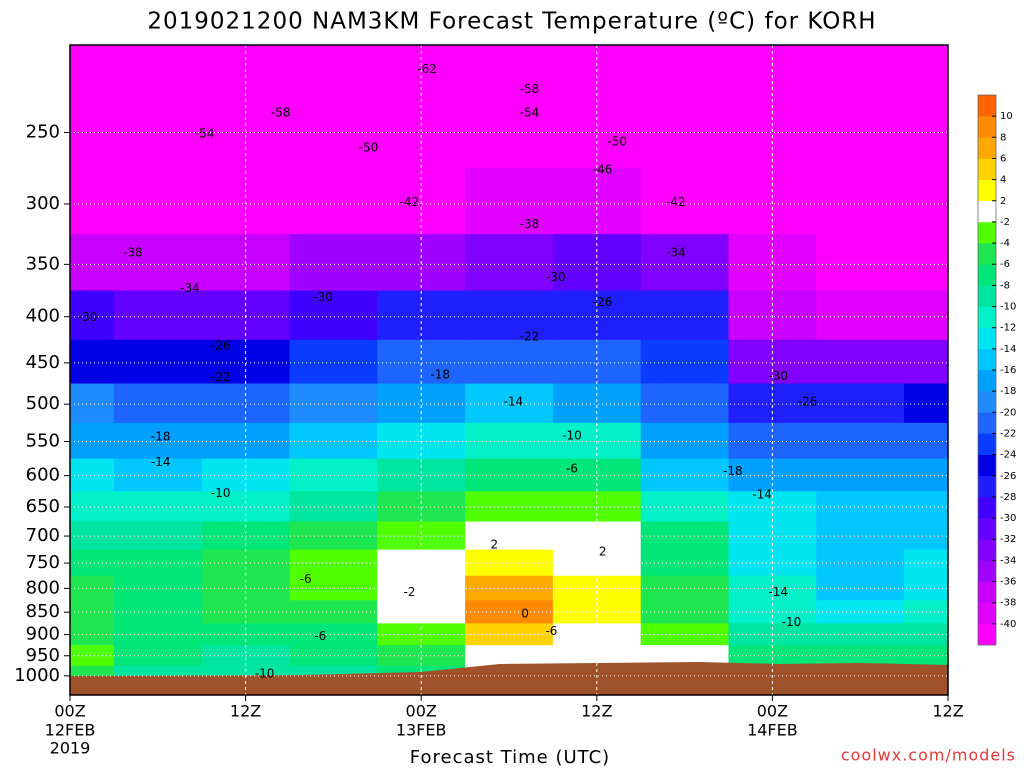 Image resolution: width=1024 pixels, height=768 pixels. I want to click on colorbar-label: 6, so click(1003, 158).